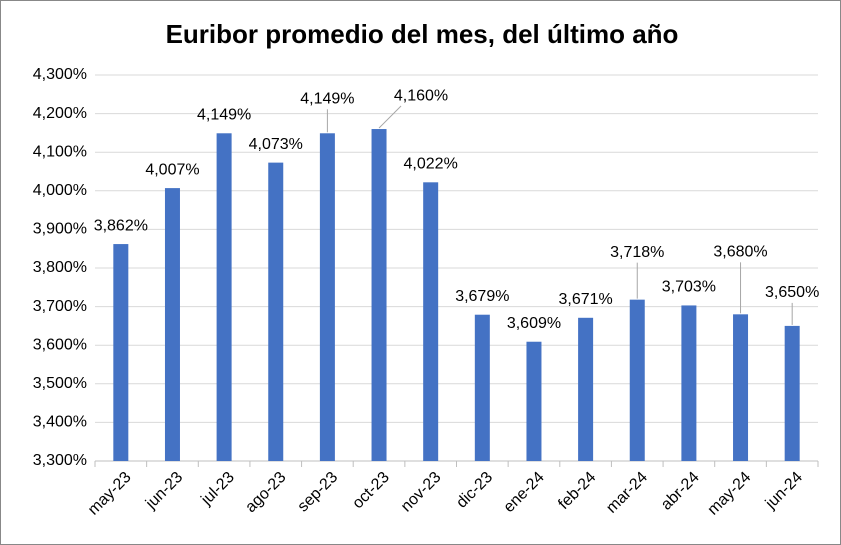 The image size is (841, 545). I want to click on y-tick-label: 3,600%, so click(60, 344).